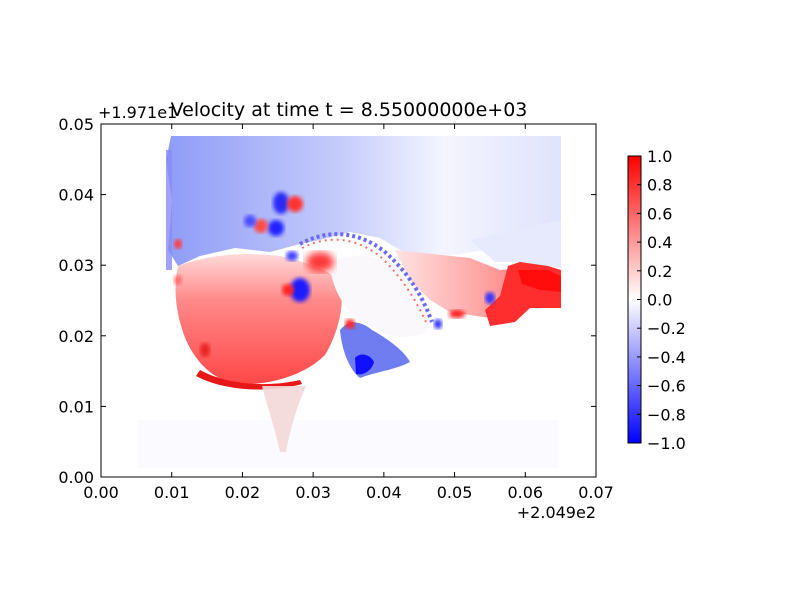 This screenshot has height=600, width=800. I want to click on boundary-arc, so click(366, 277).